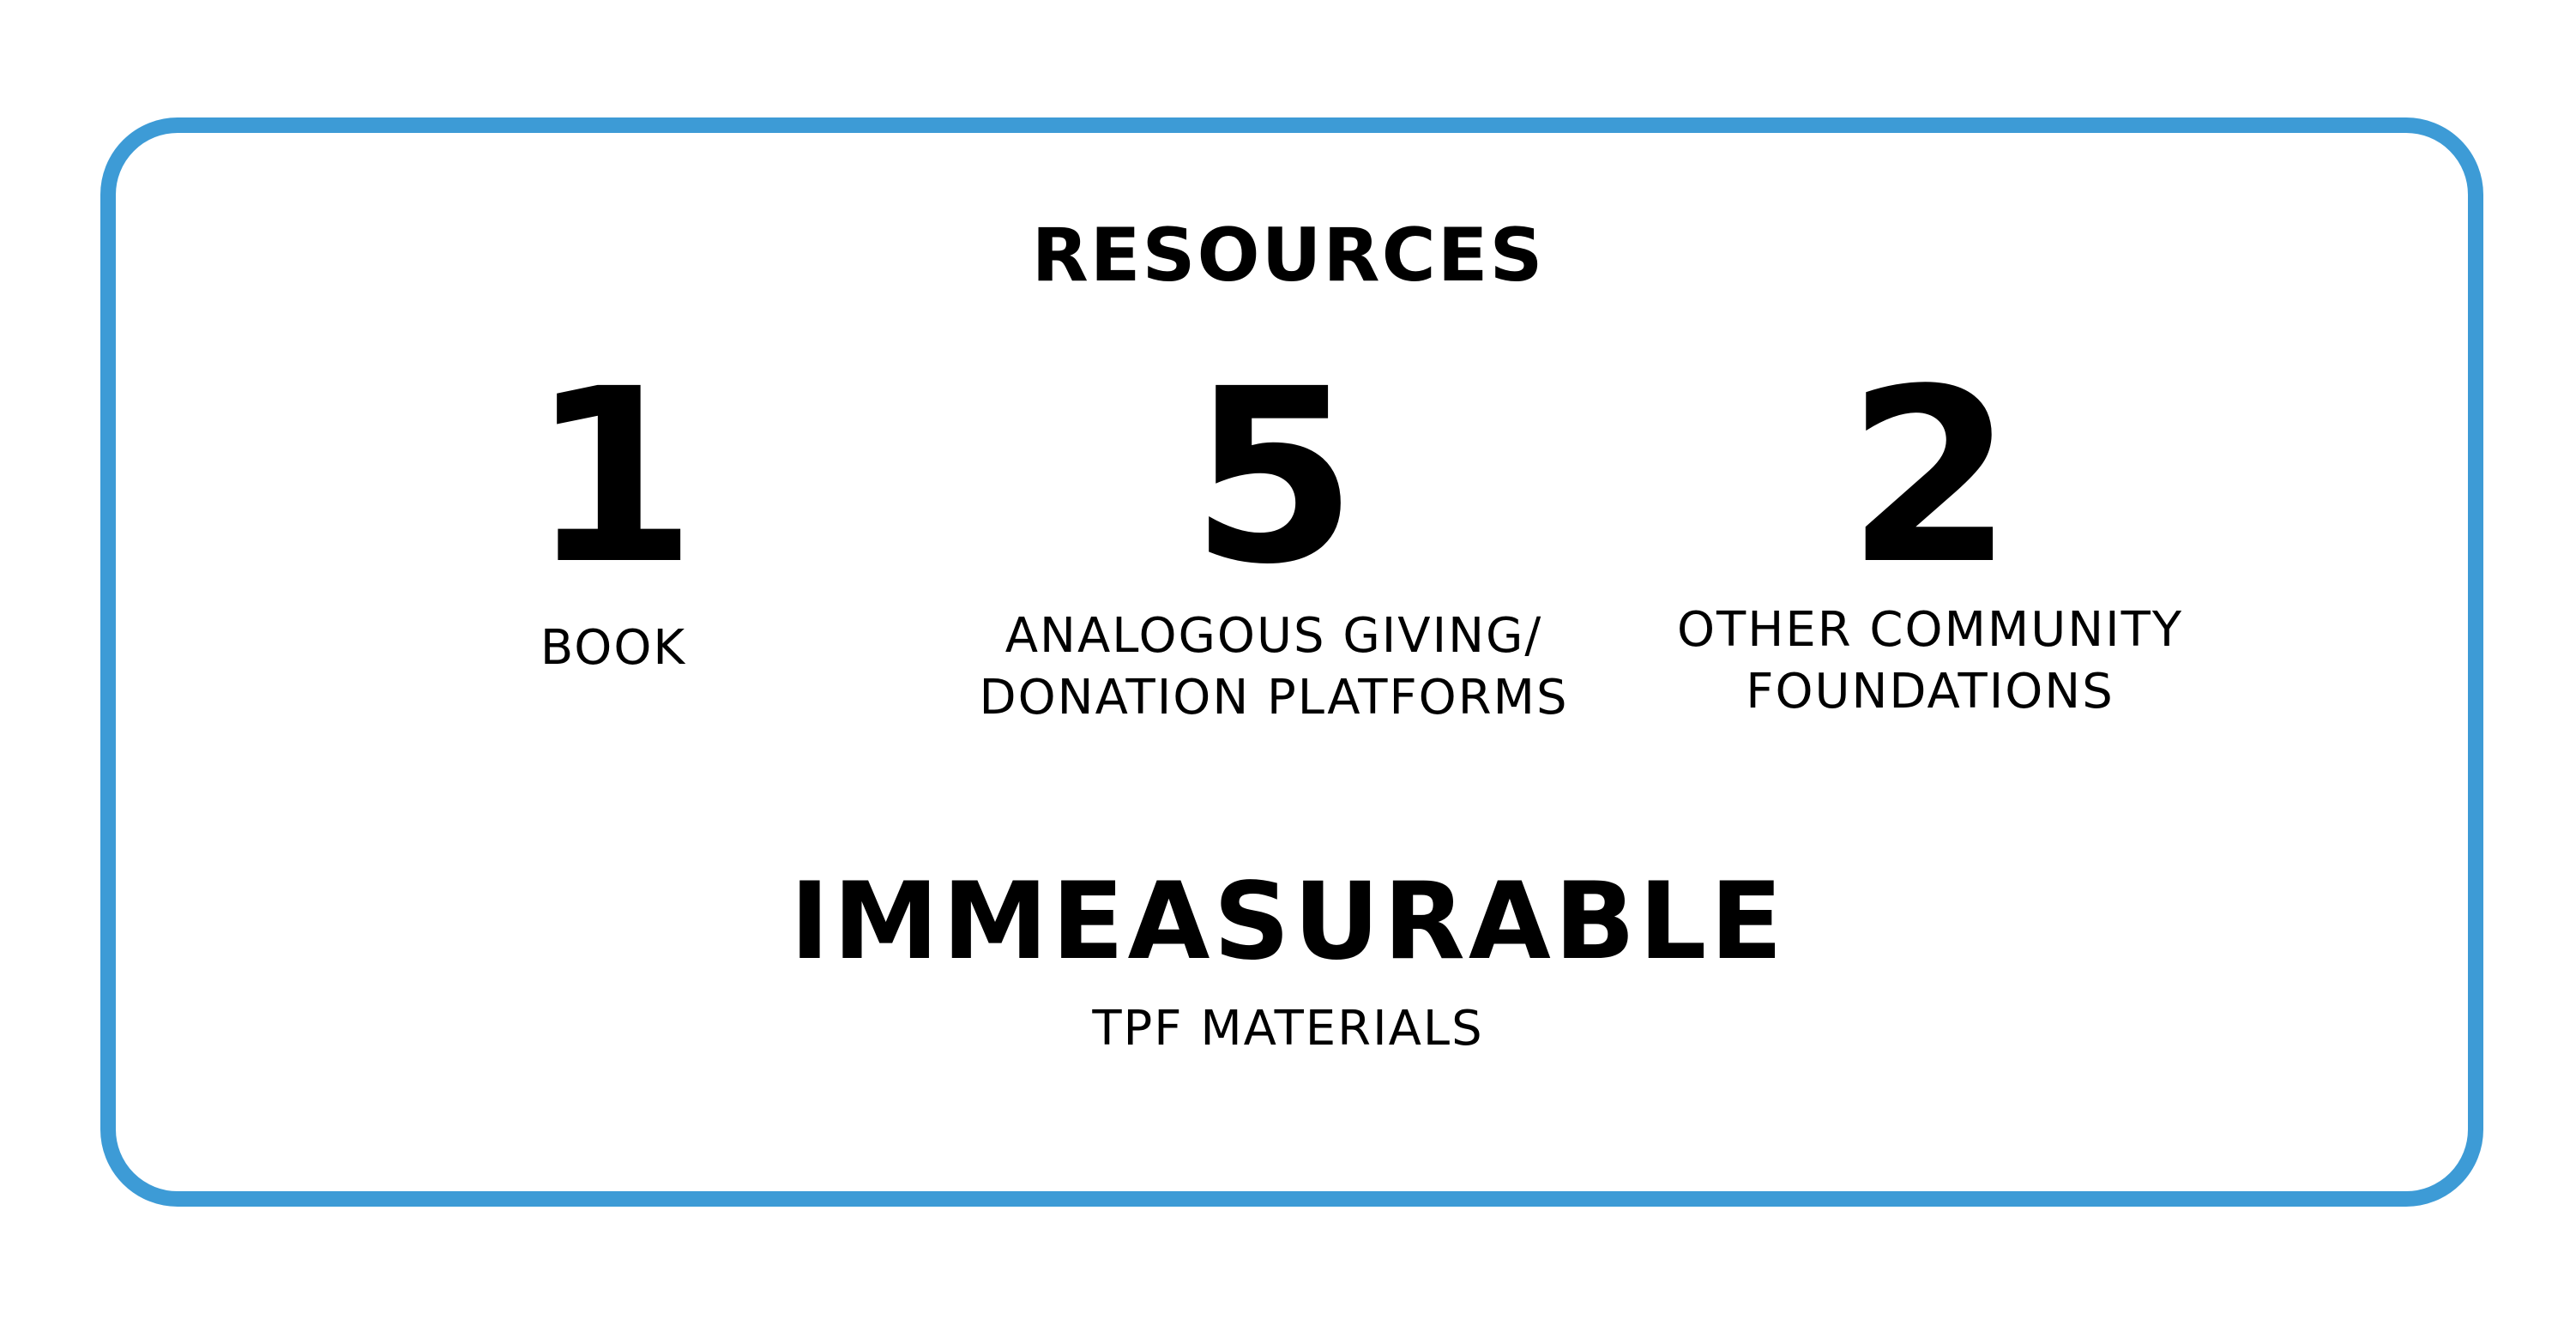  Describe the element at coordinates (1274, 477) in the screenshot. I see `stat-number: 5` at that location.